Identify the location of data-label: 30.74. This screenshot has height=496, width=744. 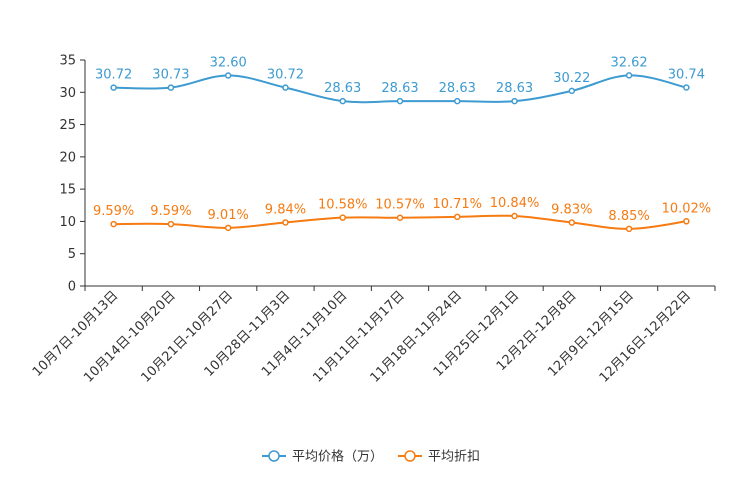
(686, 75).